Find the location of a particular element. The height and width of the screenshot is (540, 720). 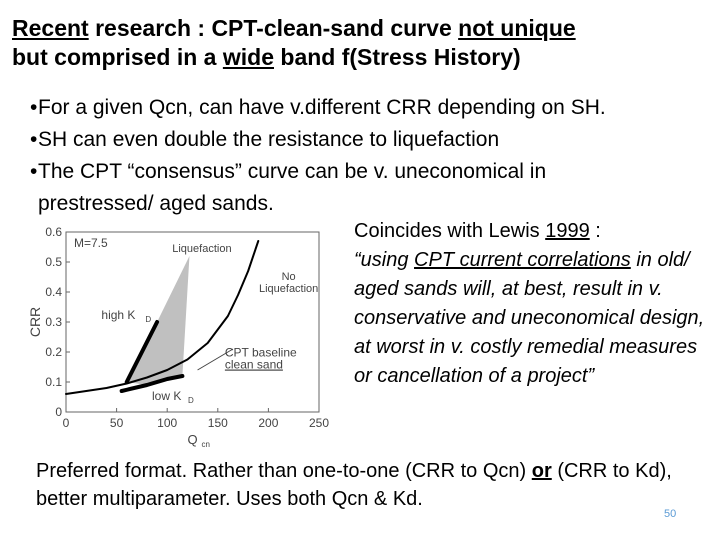

x-axis-subscript: cn is located at coordinates (206, 444).